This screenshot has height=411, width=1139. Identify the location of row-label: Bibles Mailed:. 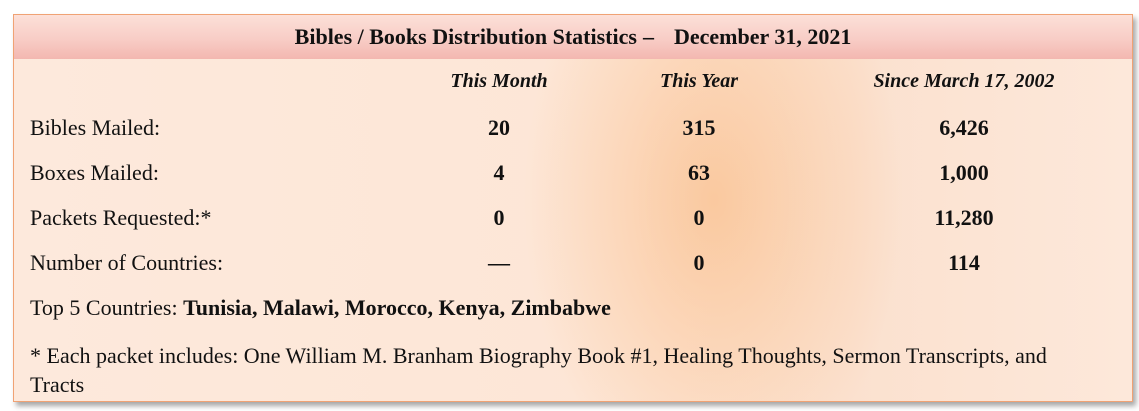
(95, 127).